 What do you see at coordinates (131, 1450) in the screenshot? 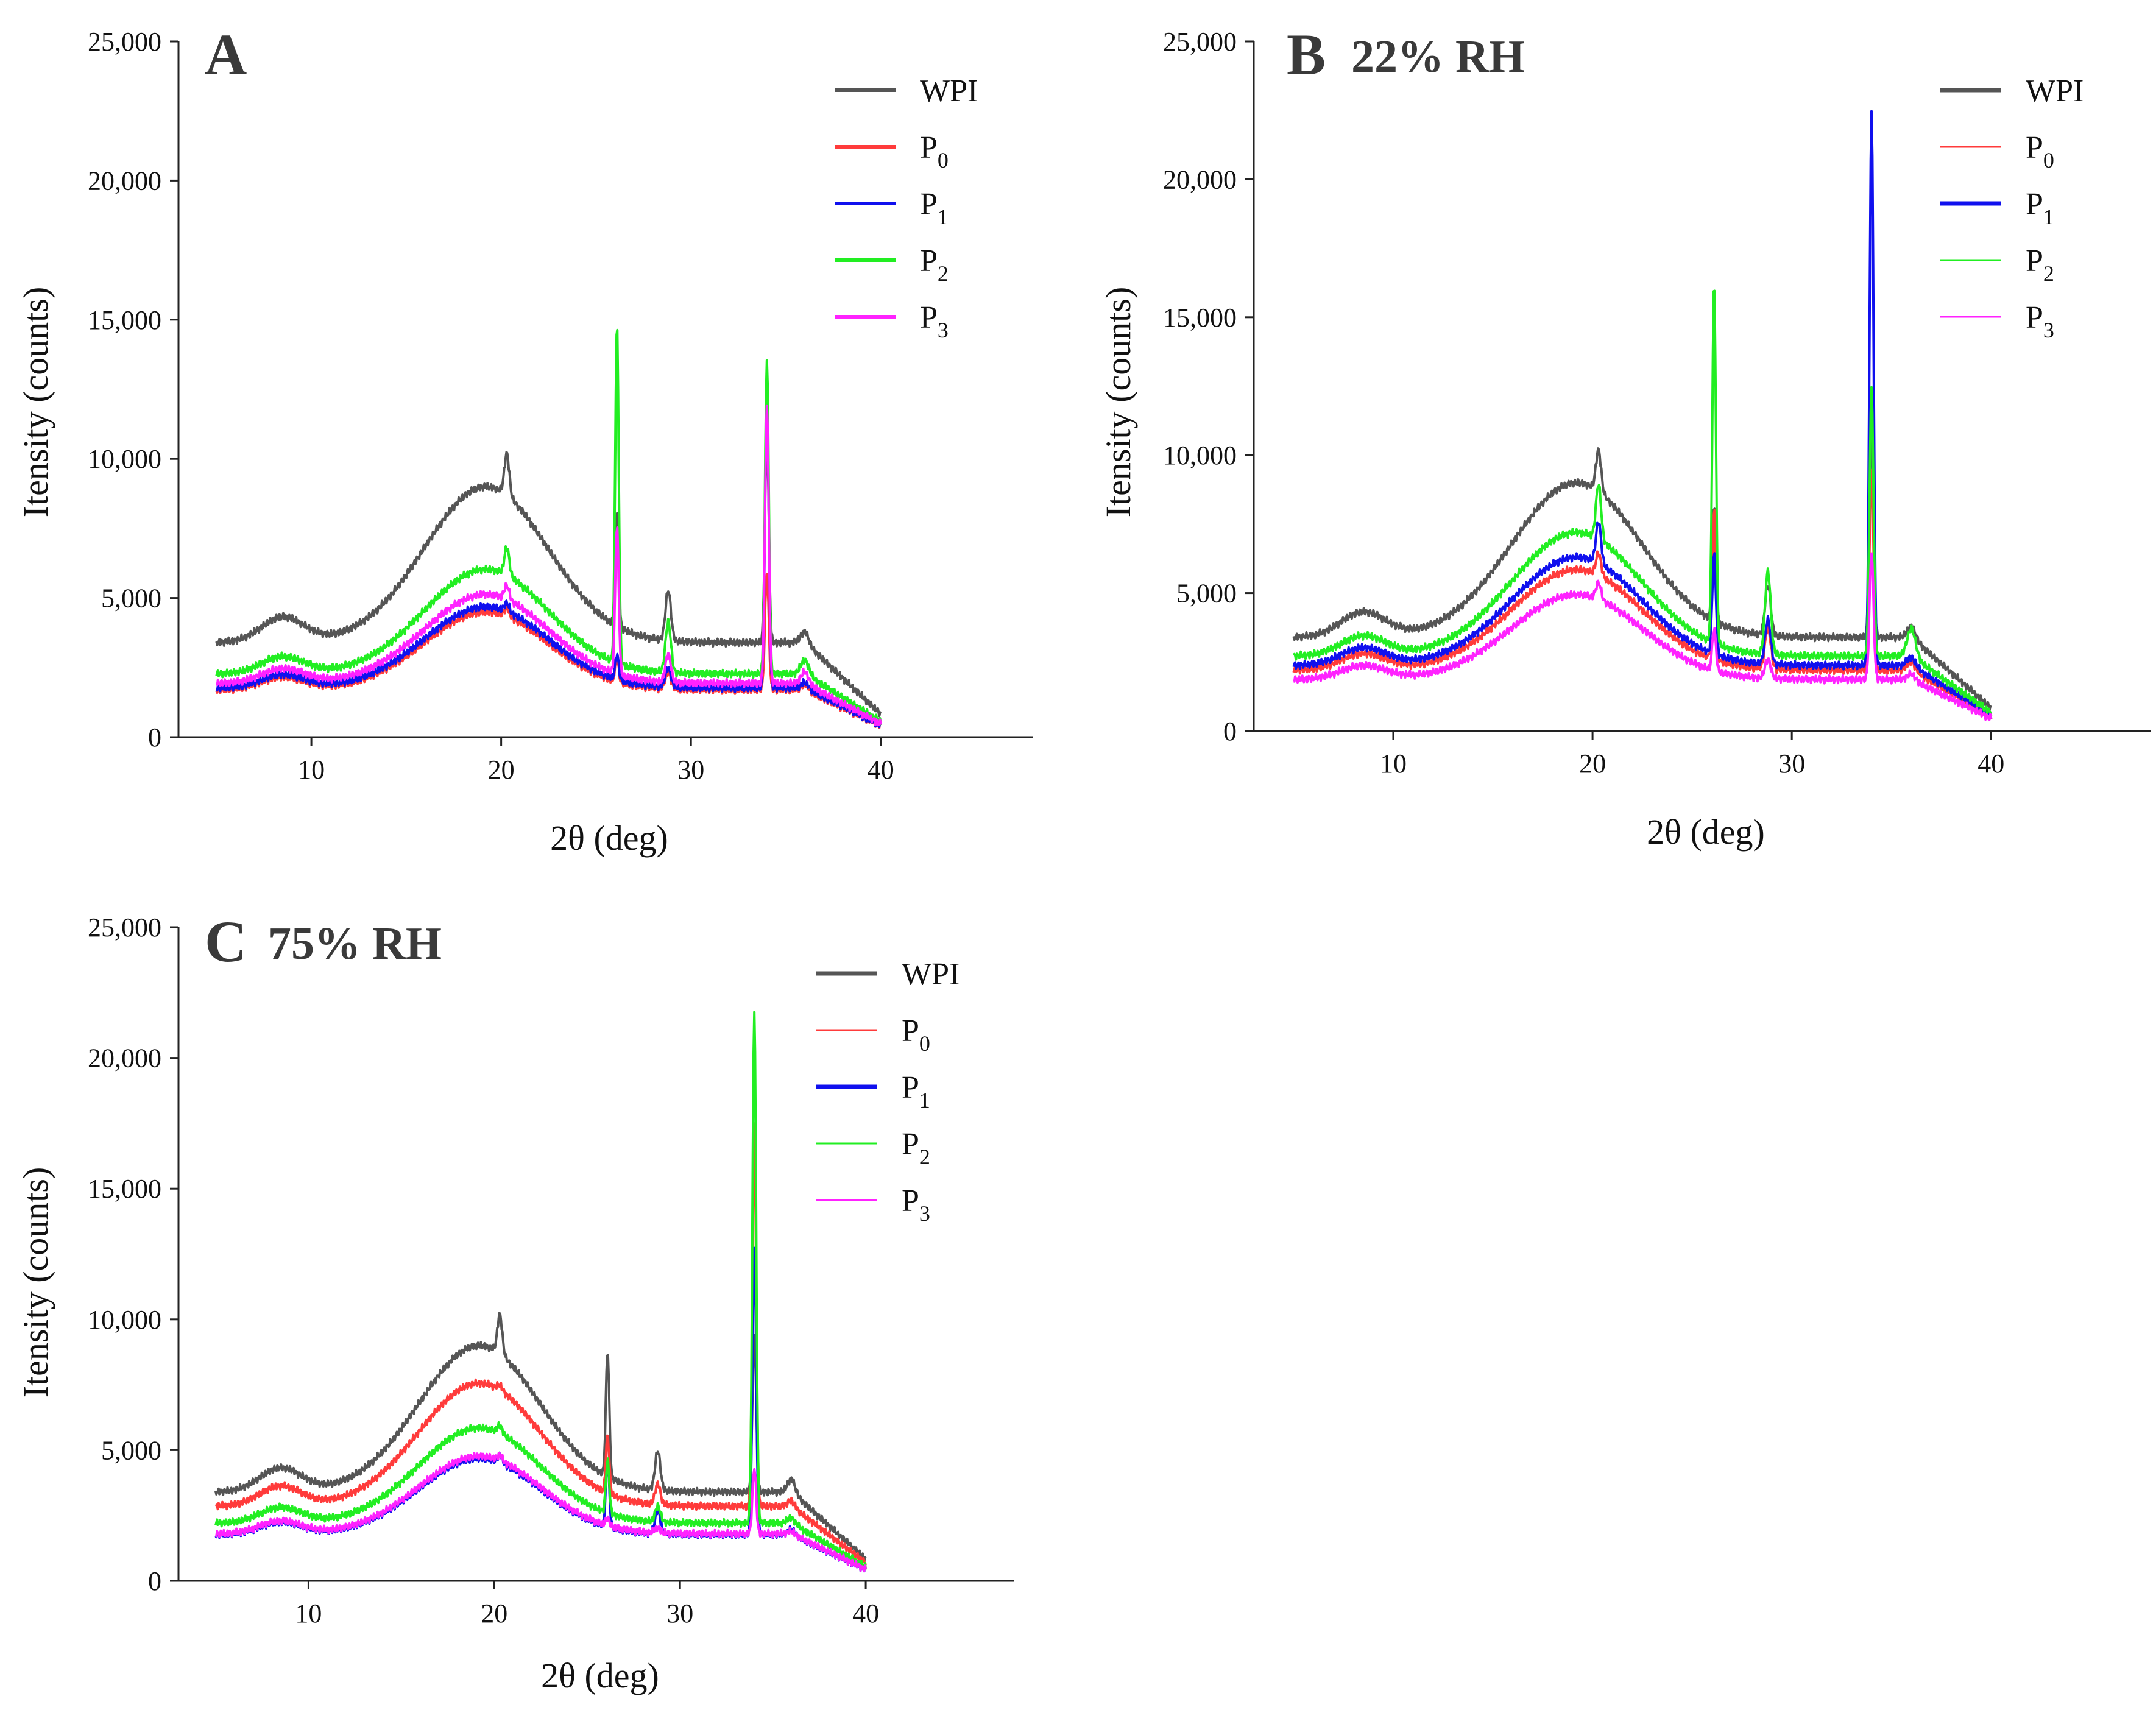
I see `panel-c-y-tick-label: 5,000` at bounding box center [131, 1450].